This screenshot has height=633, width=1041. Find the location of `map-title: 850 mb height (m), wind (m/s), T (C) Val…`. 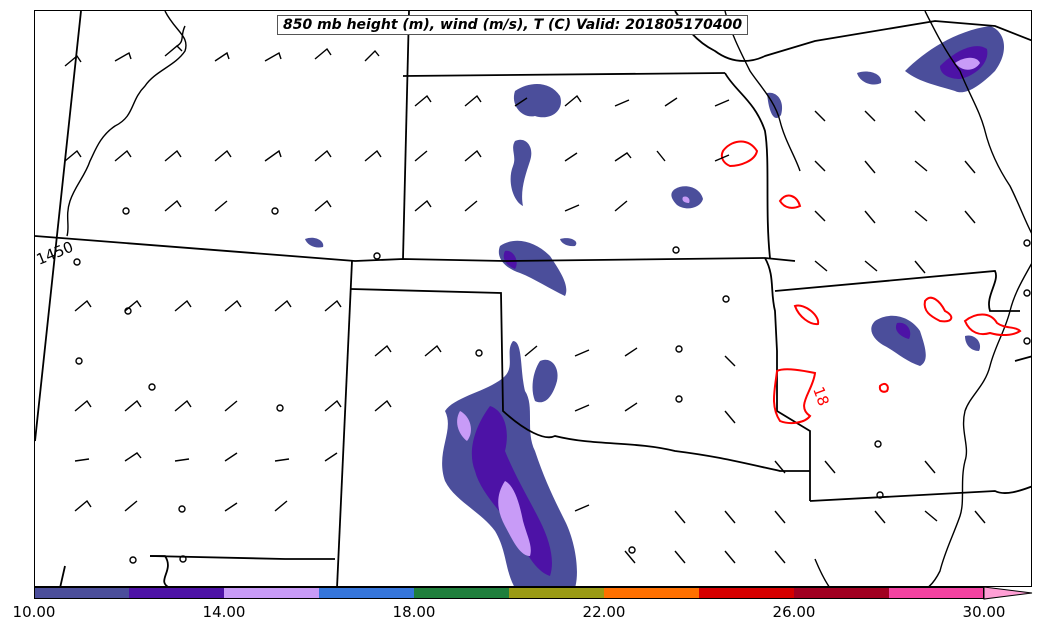

map-title: 850 mb height (m), wind (m/s), T (C) Val… is located at coordinates (513, 25).